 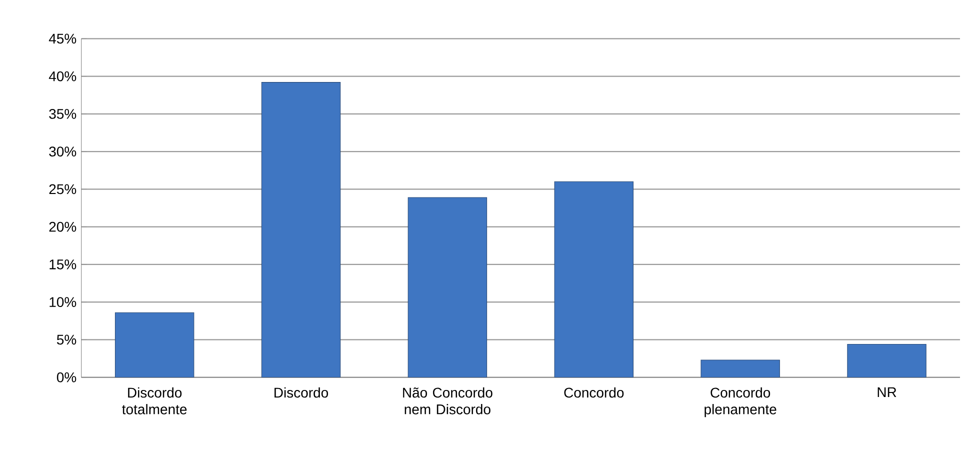 What do you see at coordinates (63, 265) in the screenshot?
I see `y-tick-label: 15%` at bounding box center [63, 265].